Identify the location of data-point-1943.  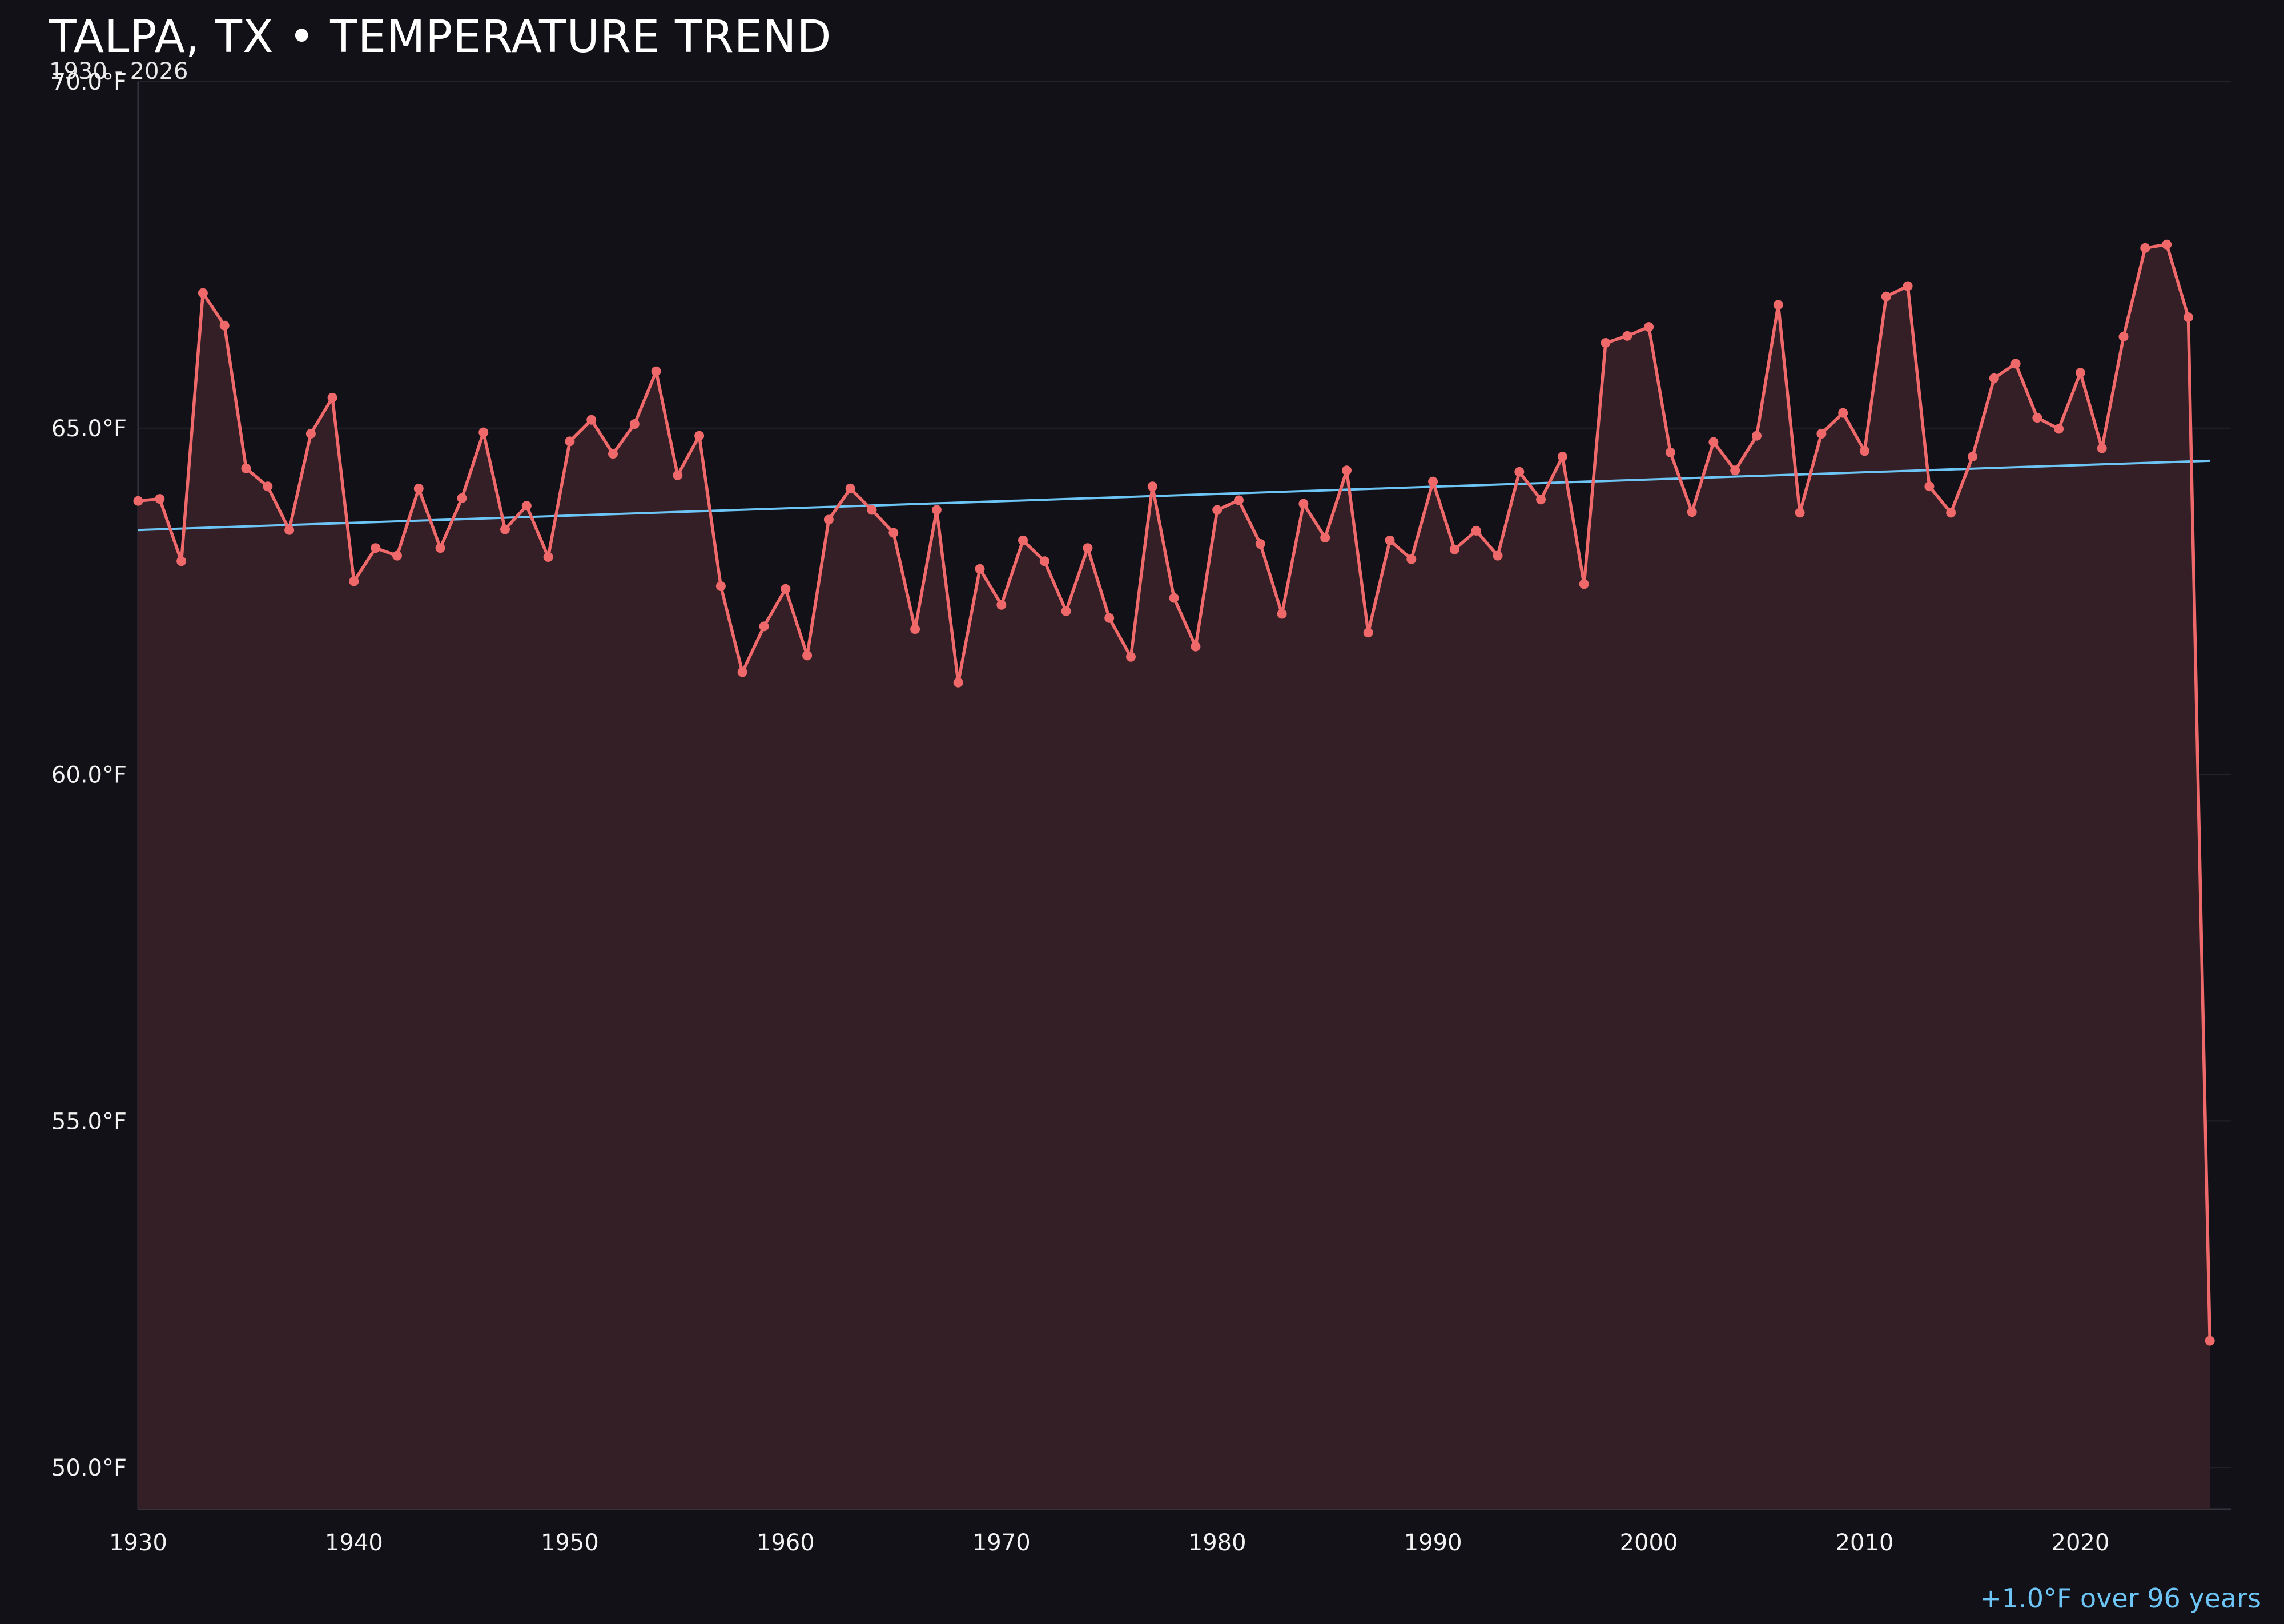
(418, 488).